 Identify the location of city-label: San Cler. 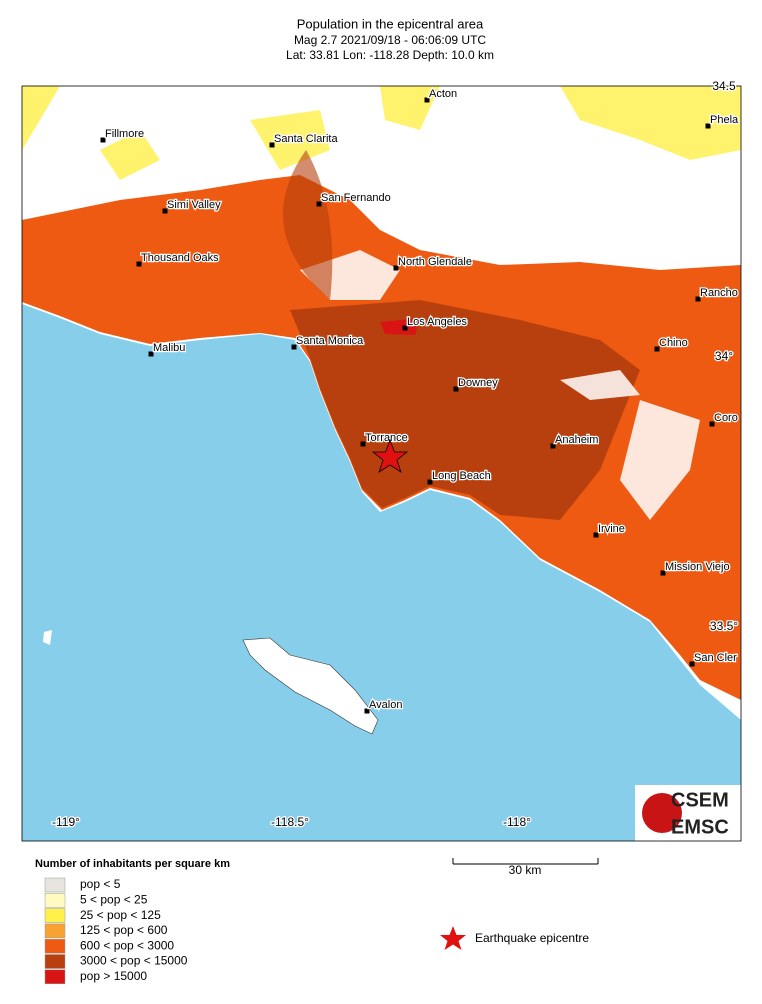
(715, 658).